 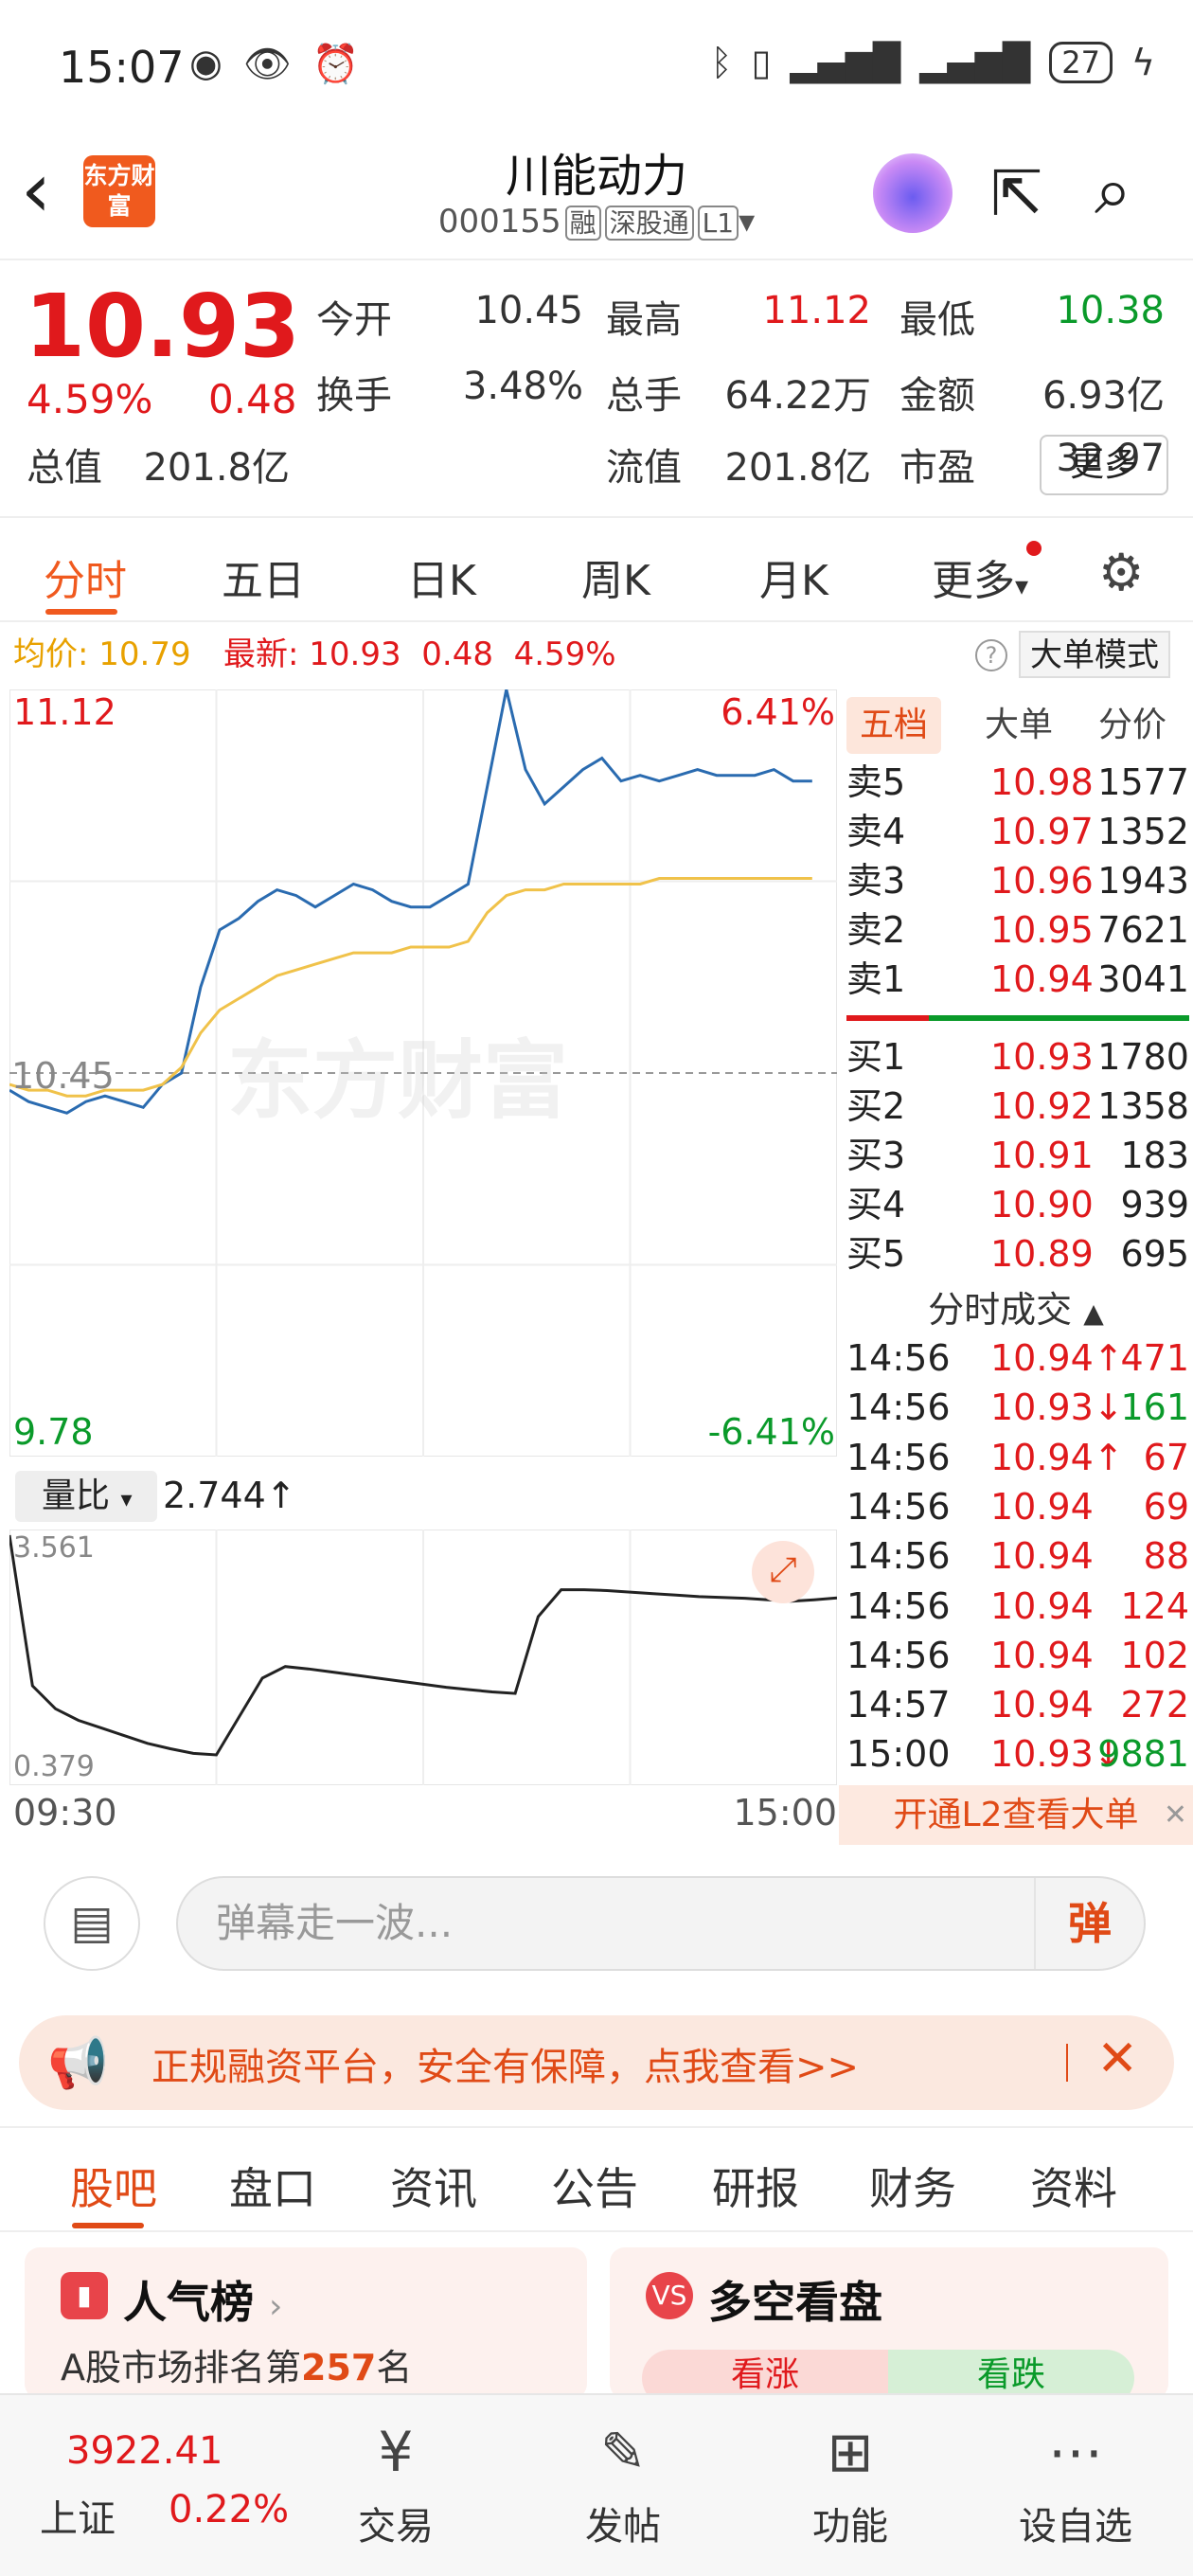 I want to click on change-amount: 0.48, so click(x=252, y=399).